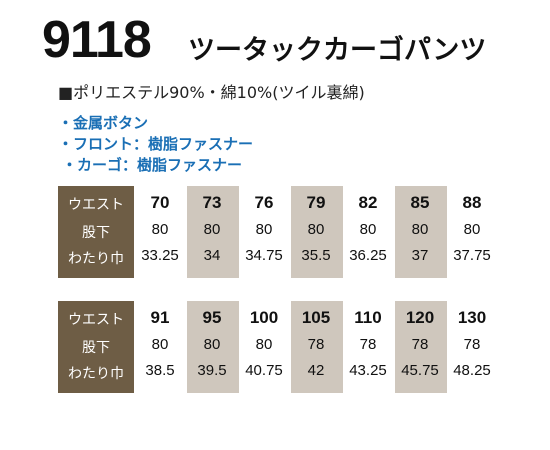 This screenshot has height=450, width=550. I want to click on table-cell: 35.5, so click(316, 255).